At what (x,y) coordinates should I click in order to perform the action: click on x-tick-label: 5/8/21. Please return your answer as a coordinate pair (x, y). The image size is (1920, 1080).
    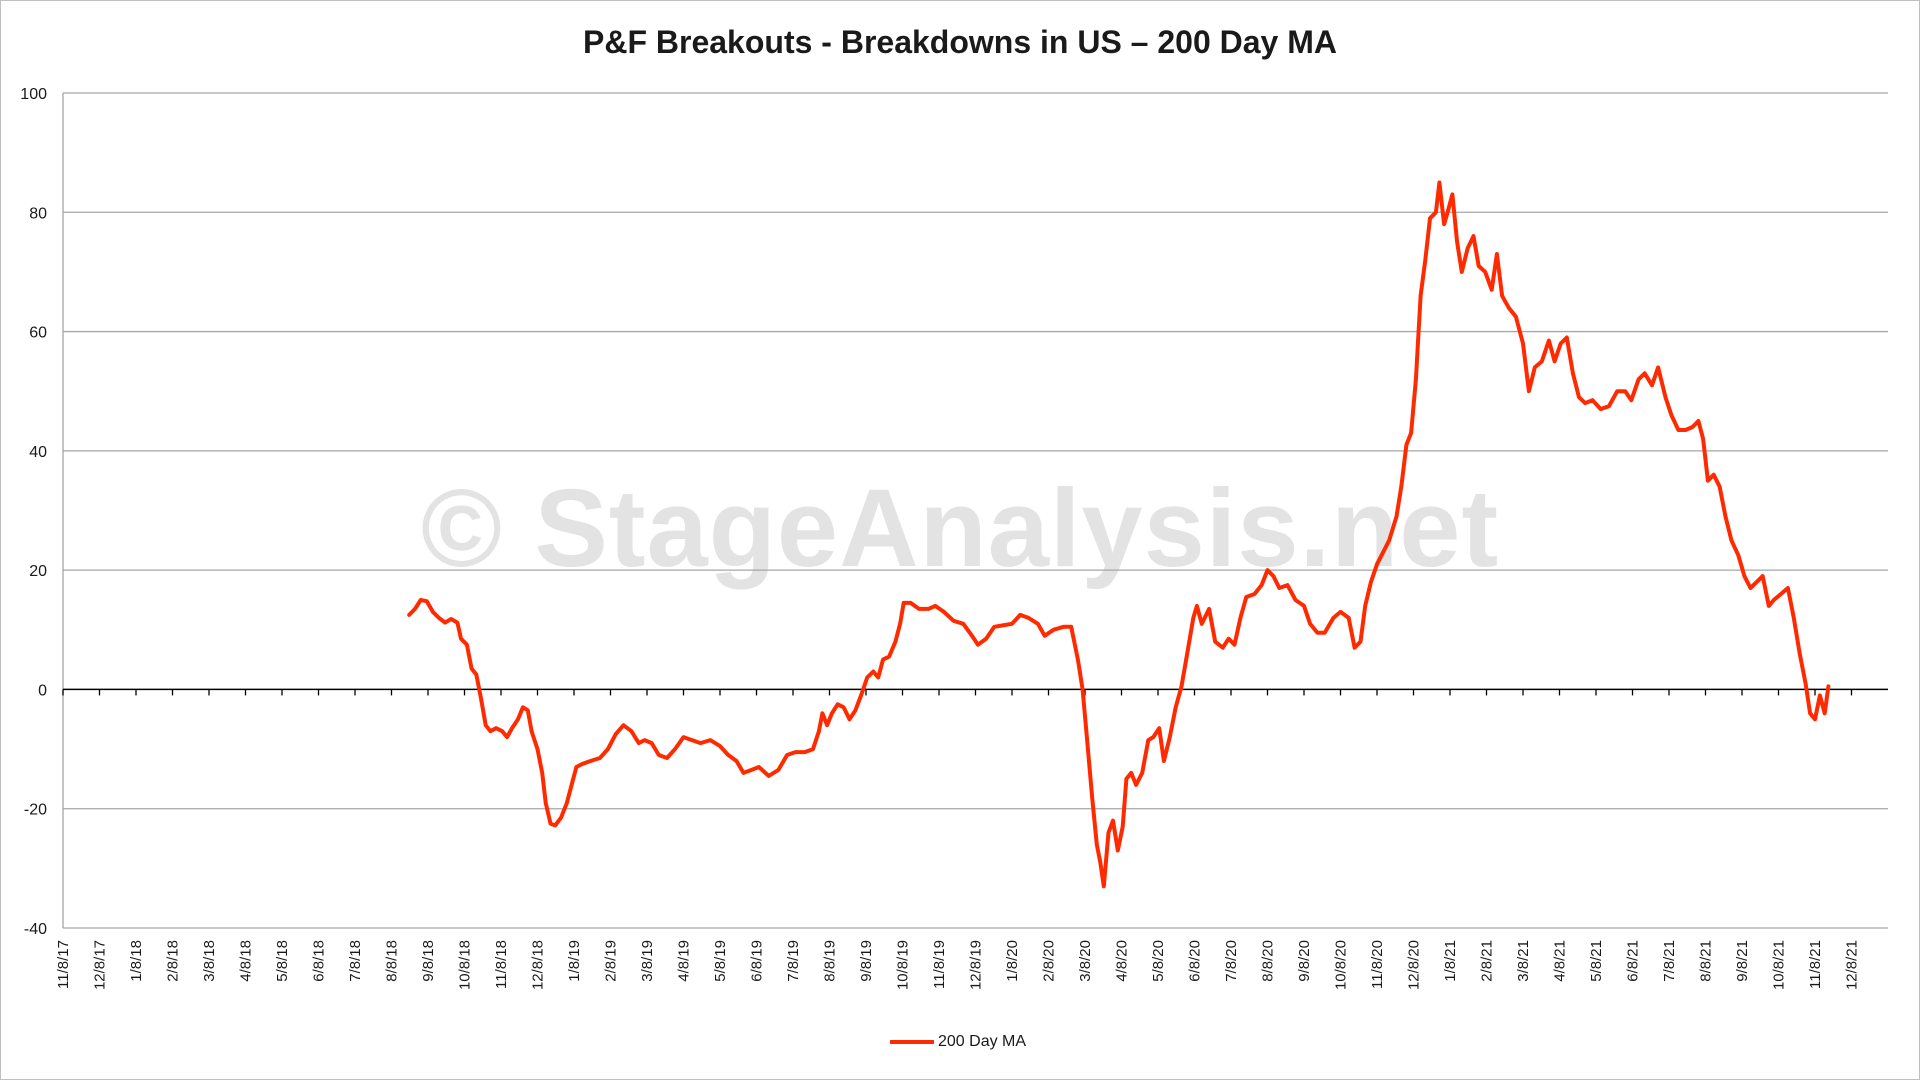
    Looking at the image, I should click on (1596, 961).